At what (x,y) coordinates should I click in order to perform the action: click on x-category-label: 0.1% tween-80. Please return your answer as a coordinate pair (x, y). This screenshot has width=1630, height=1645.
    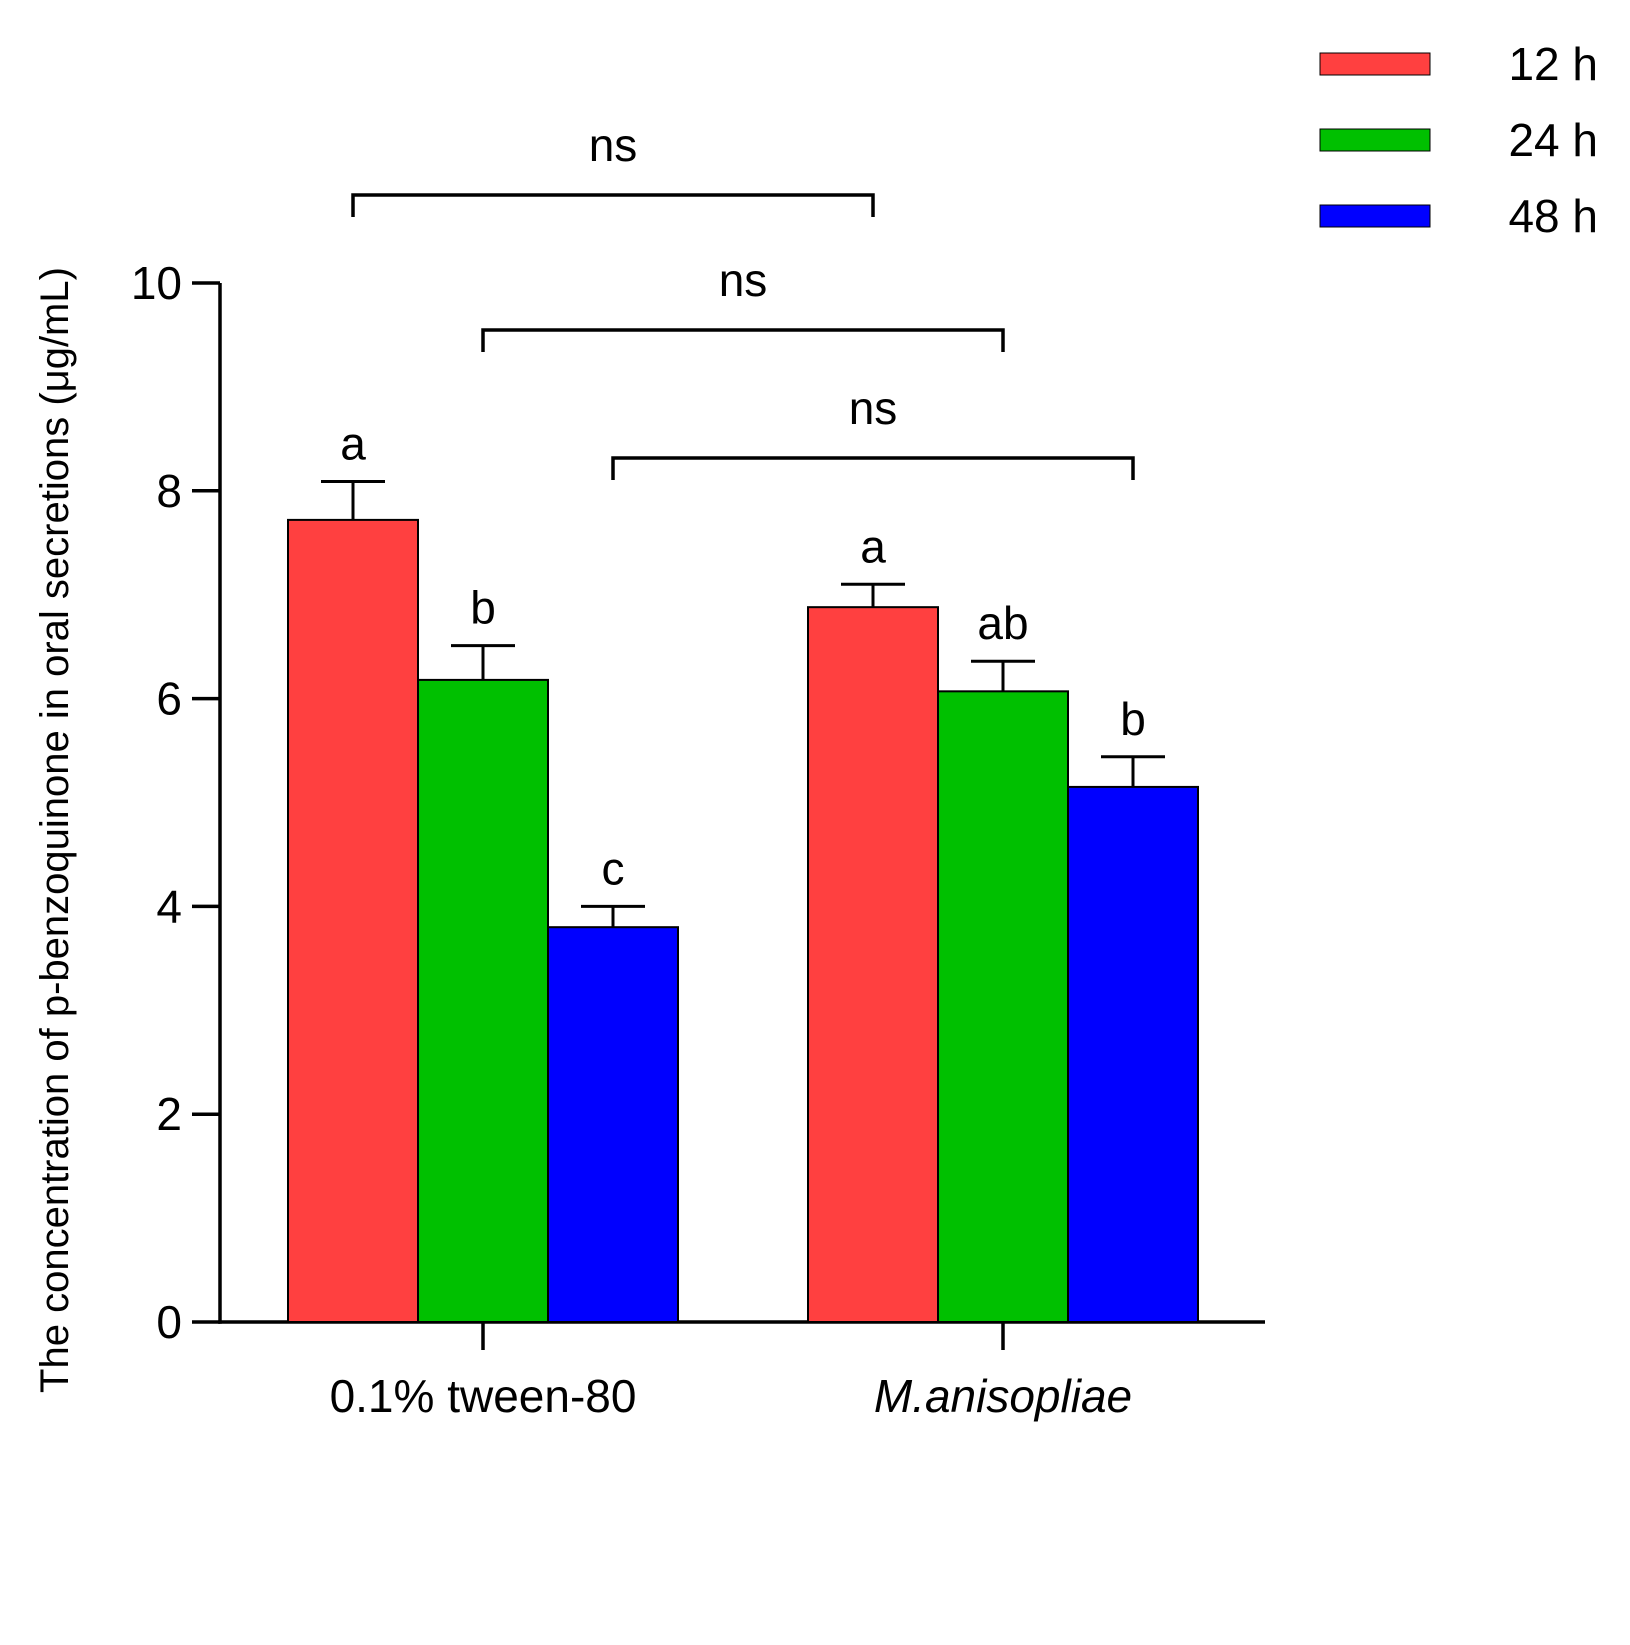
    Looking at the image, I should click on (483, 1396).